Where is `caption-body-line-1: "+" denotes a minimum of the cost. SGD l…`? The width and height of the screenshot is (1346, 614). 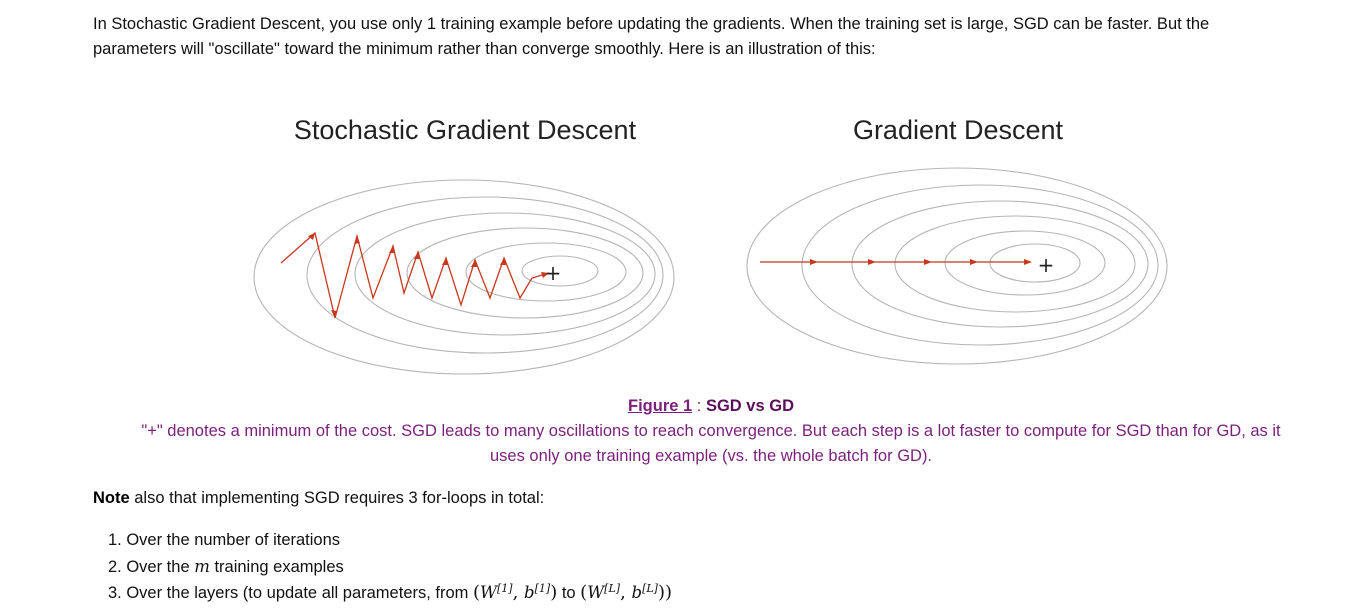
caption-body-line-1: "+" denotes a minimum of the cost. SGD l… is located at coordinates (711, 431).